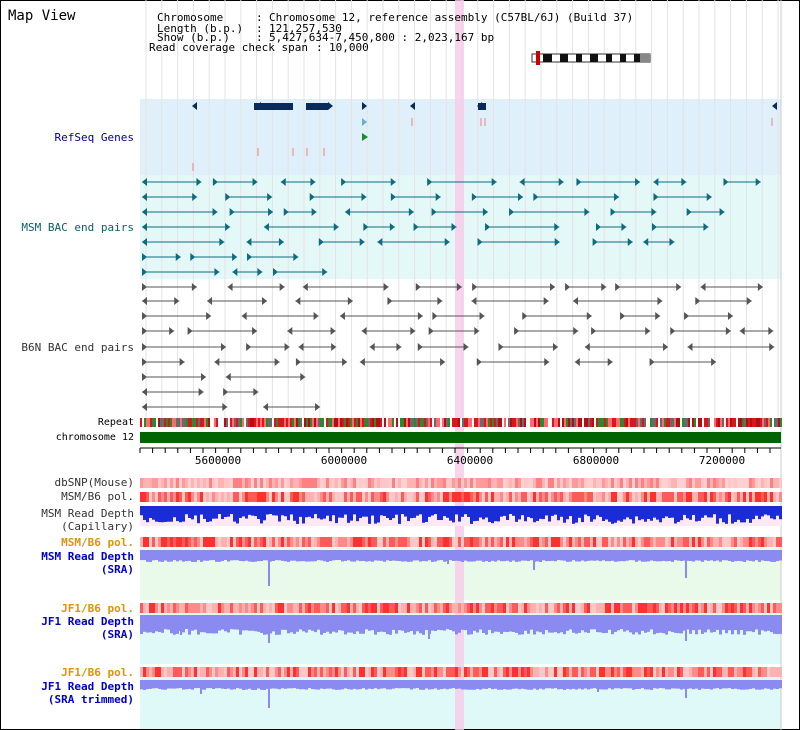  What do you see at coordinates (87, 686) in the screenshot?
I see `track-label-jf1-depth-trimmed: JF1 Read Depth` at bounding box center [87, 686].